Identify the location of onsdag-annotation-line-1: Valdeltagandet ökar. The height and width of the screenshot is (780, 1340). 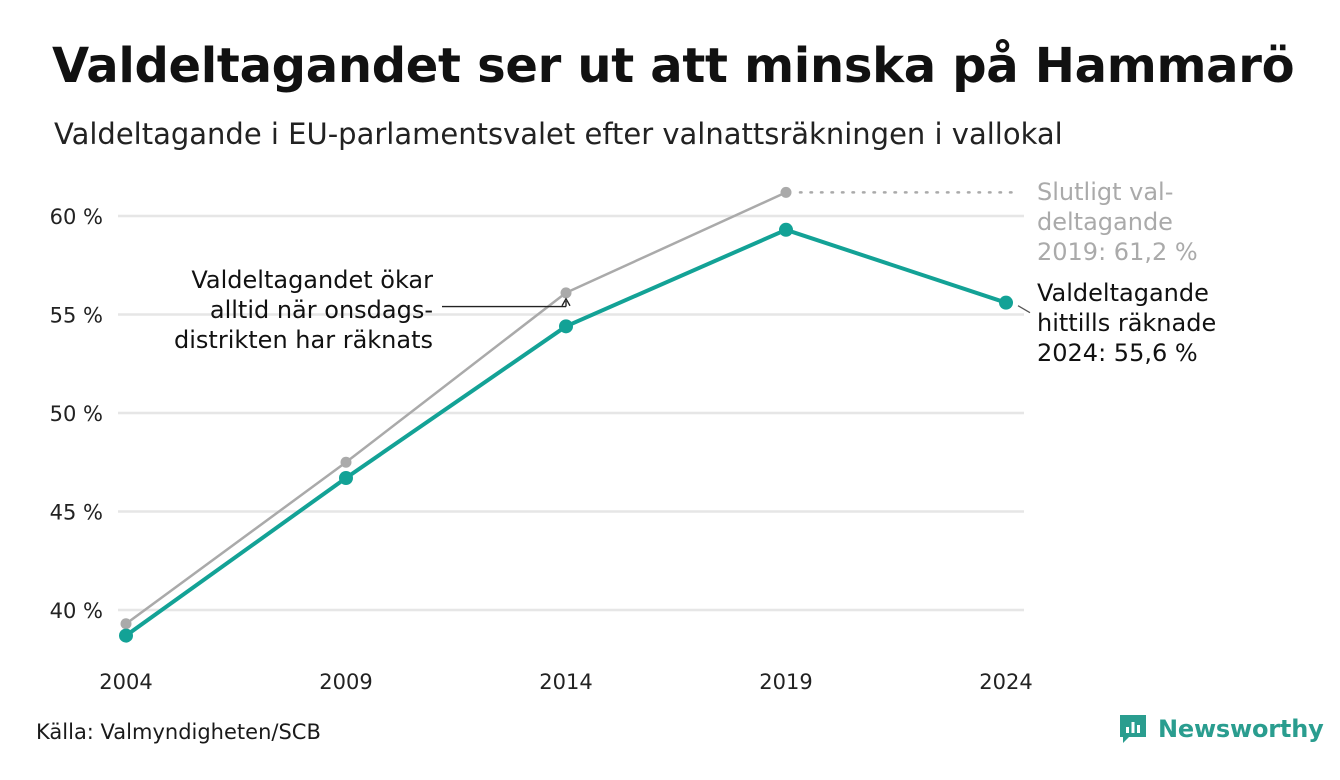
(312, 280).